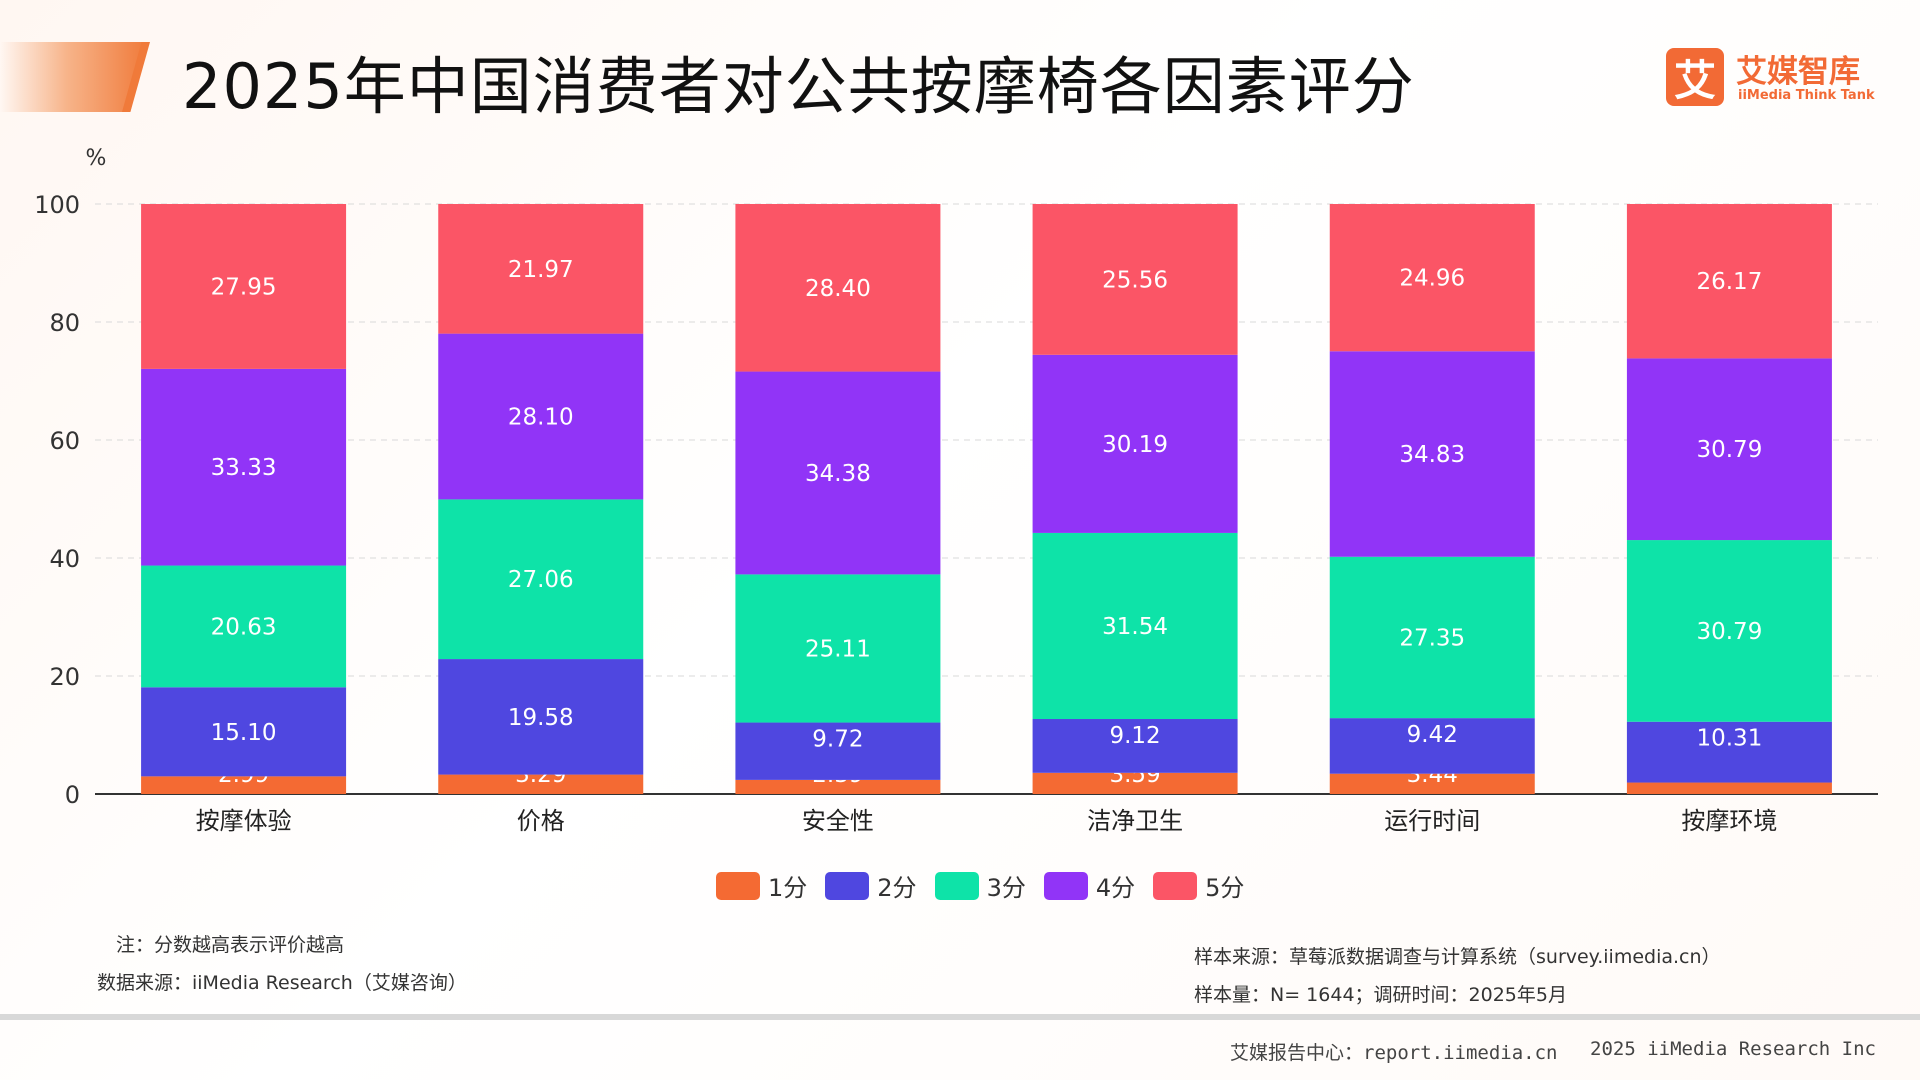 Image resolution: width=1920 pixels, height=1080 pixels. I want to click on logo-cn-text: 艾媒智库, so click(1798, 72).